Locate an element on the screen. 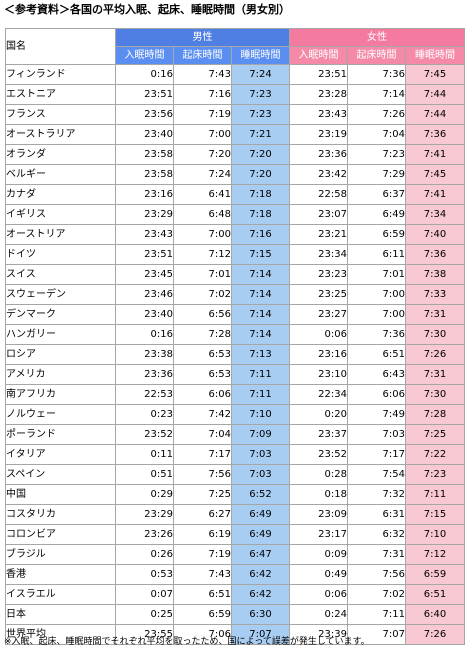 This screenshot has width=470, height=653. female-wake-time-header: 起床時間 is located at coordinates (376, 55).